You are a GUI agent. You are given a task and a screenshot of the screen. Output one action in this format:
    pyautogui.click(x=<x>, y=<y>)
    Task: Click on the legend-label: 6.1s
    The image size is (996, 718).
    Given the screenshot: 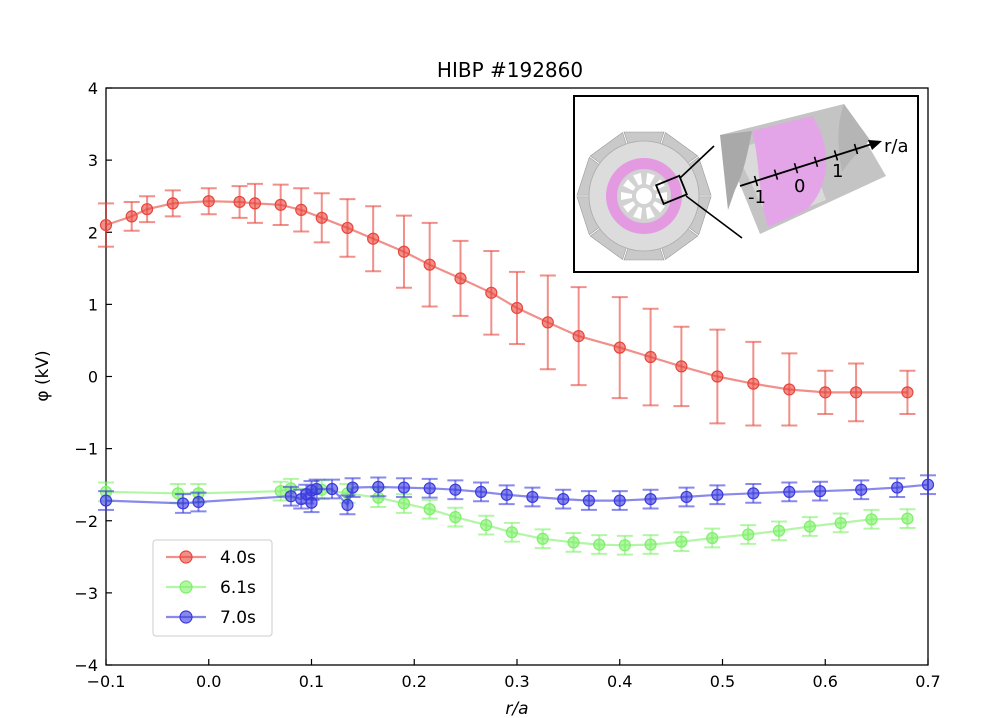 What is the action you would take?
    pyautogui.click(x=238, y=588)
    